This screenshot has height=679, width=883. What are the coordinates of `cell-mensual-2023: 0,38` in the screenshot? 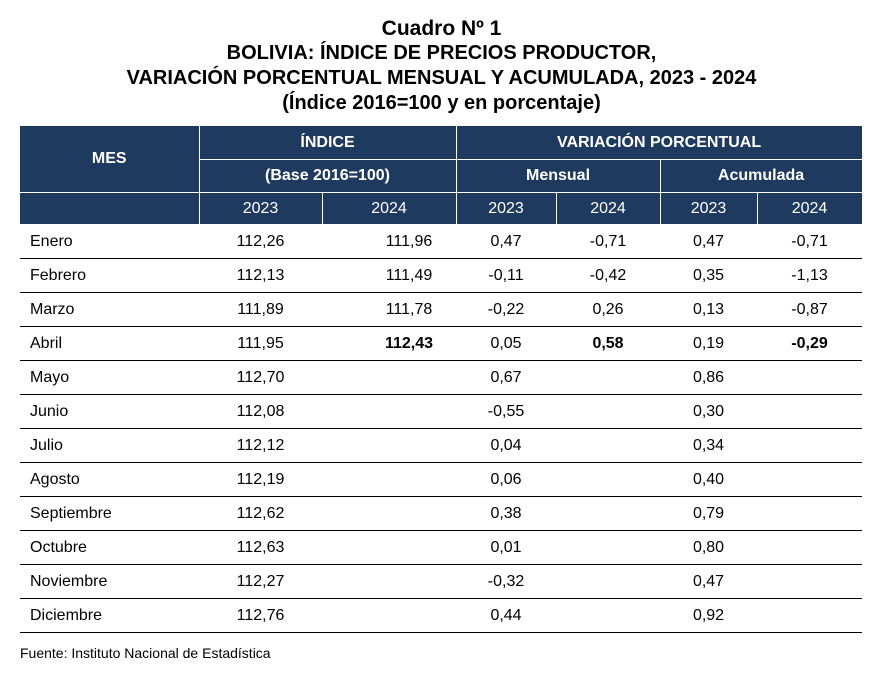 It's located at (506, 513).